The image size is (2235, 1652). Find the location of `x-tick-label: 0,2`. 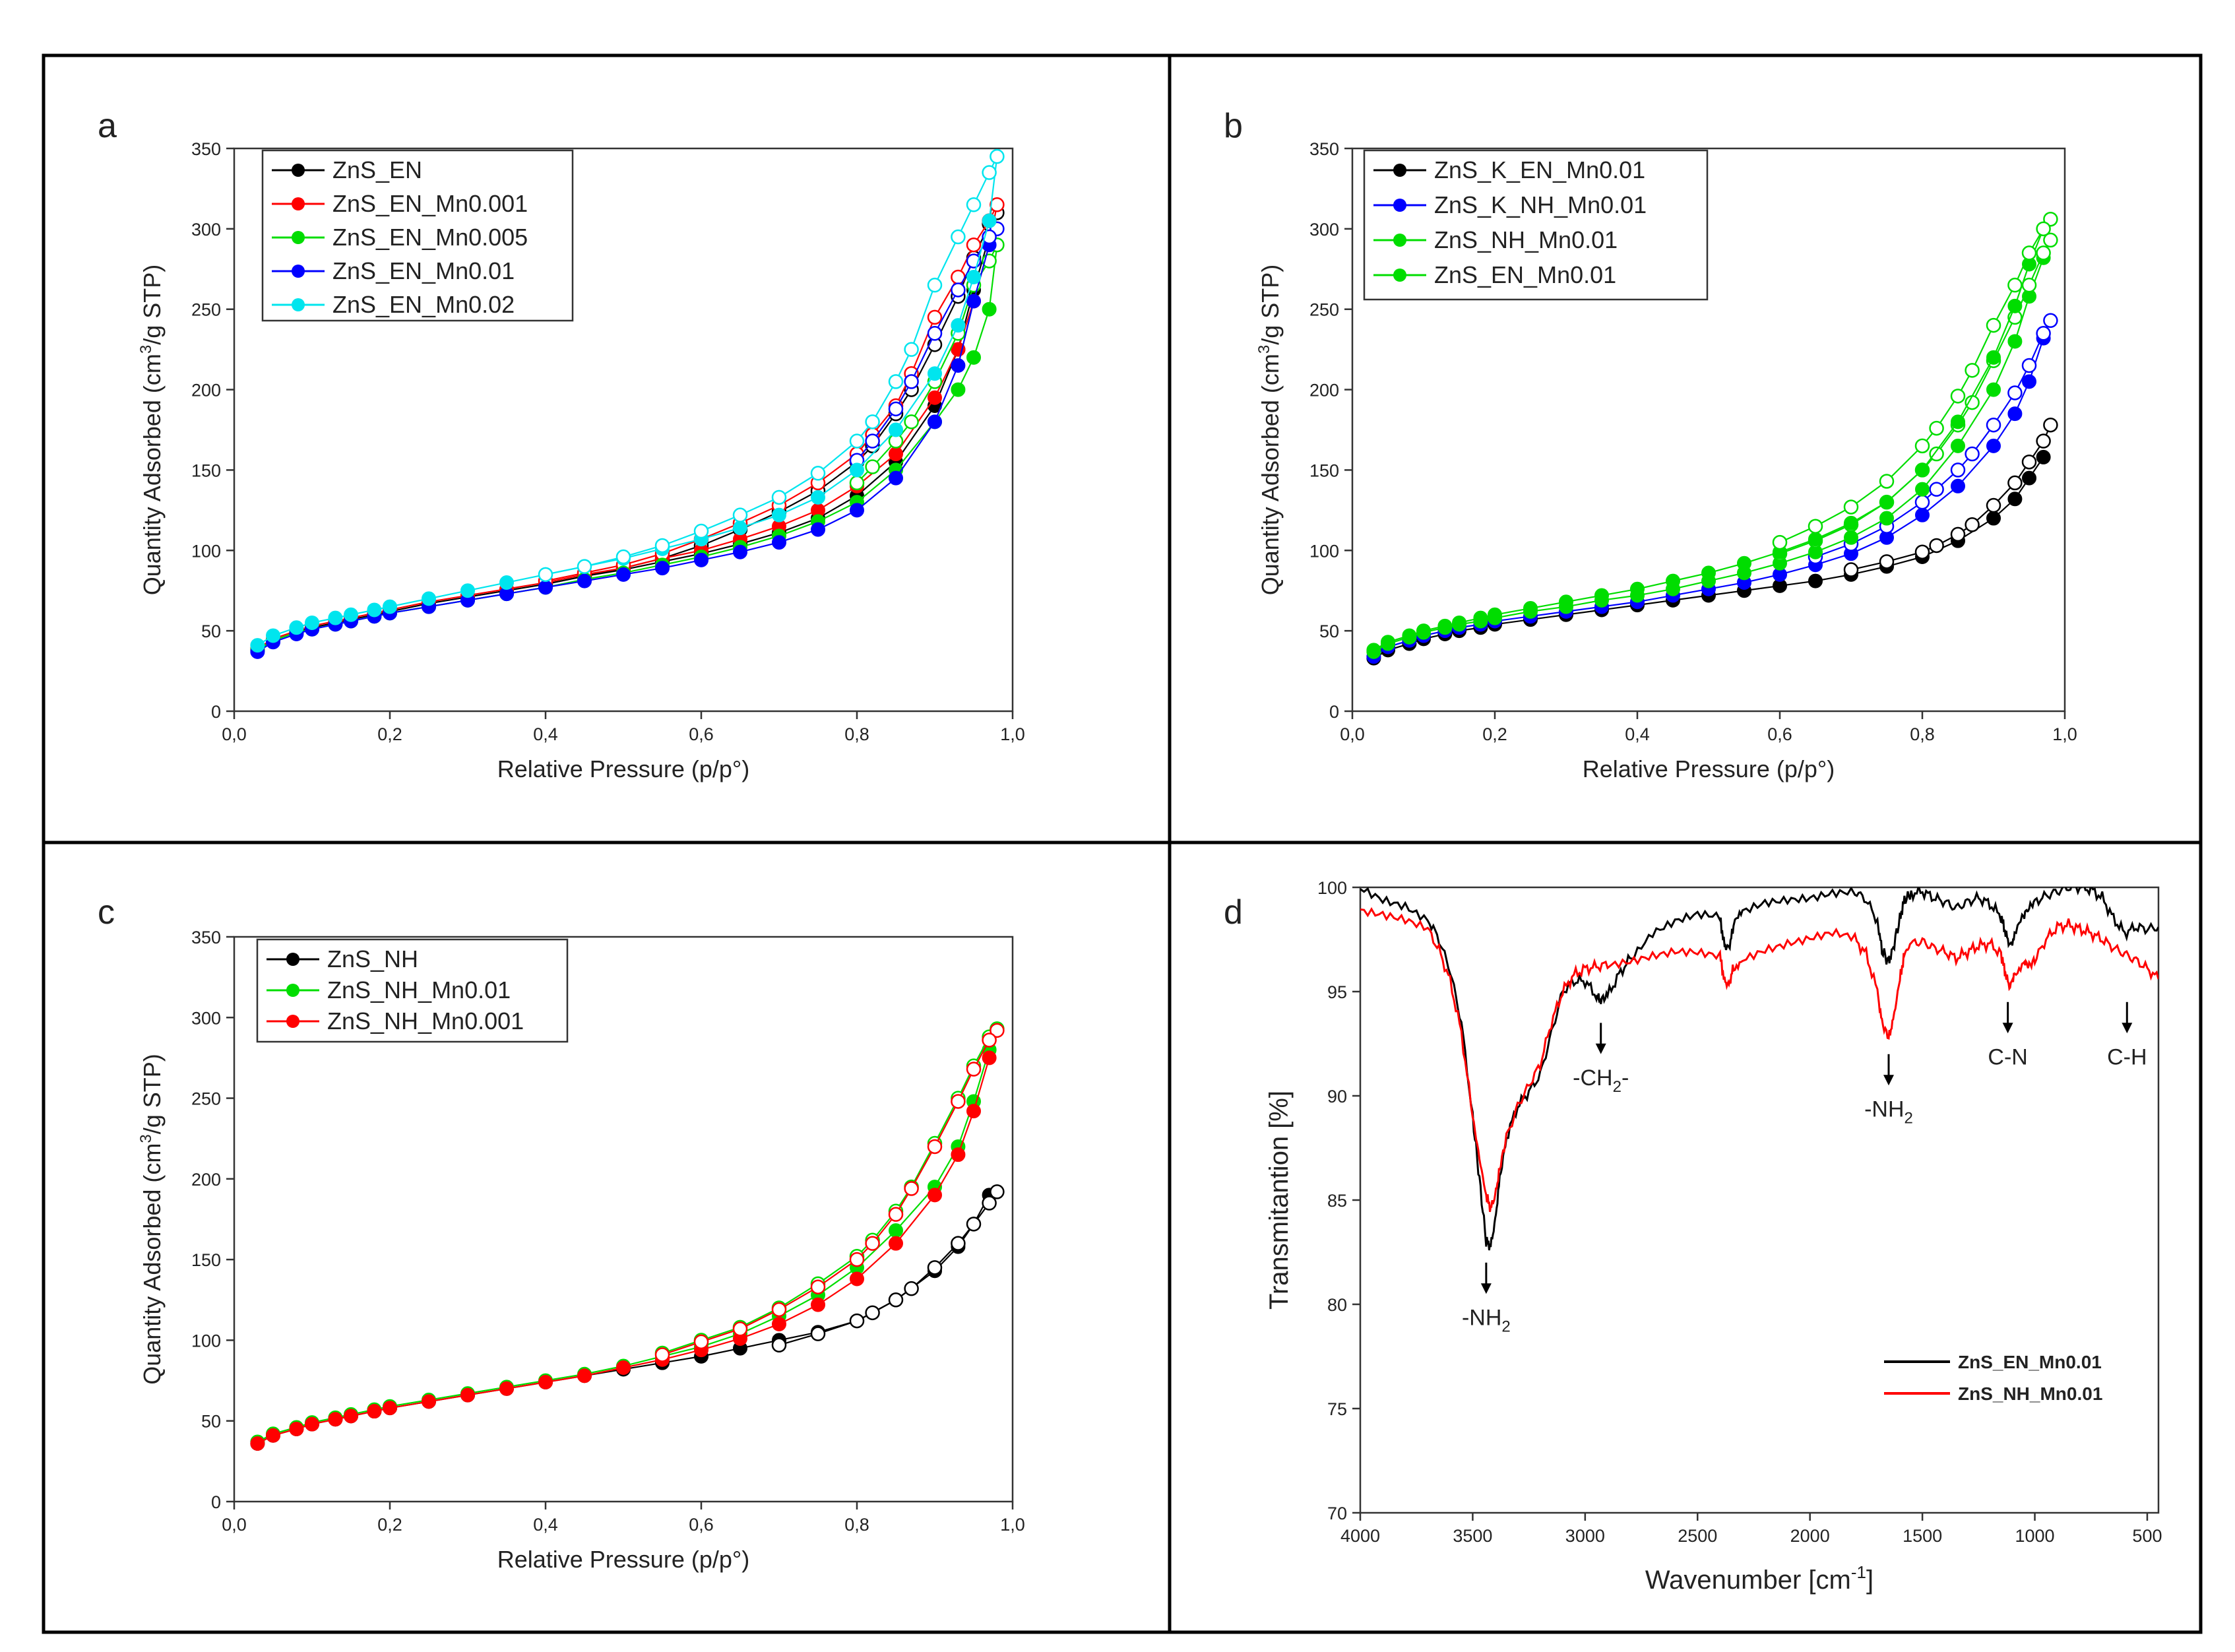

x-tick-label: 0,2 is located at coordinates (1495, 734).